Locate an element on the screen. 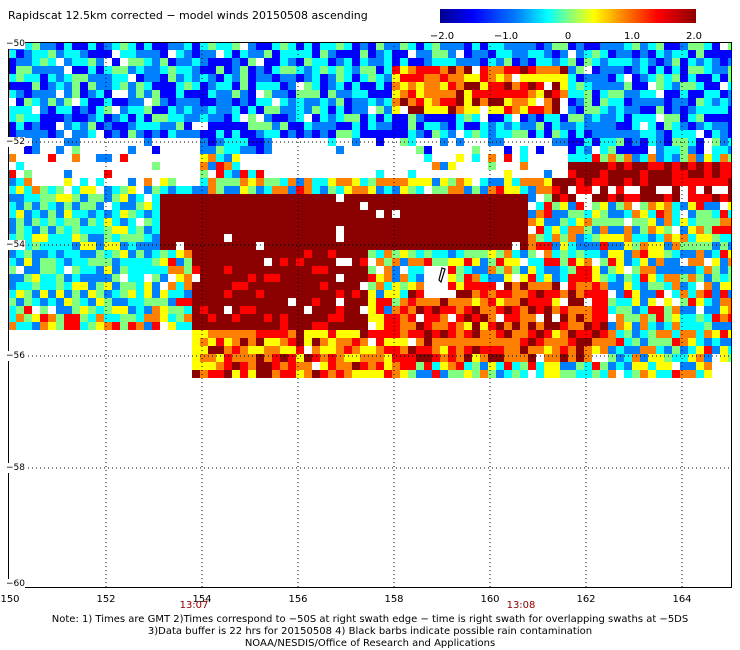  lon-label: 160 is located at coordinates (490, 599).